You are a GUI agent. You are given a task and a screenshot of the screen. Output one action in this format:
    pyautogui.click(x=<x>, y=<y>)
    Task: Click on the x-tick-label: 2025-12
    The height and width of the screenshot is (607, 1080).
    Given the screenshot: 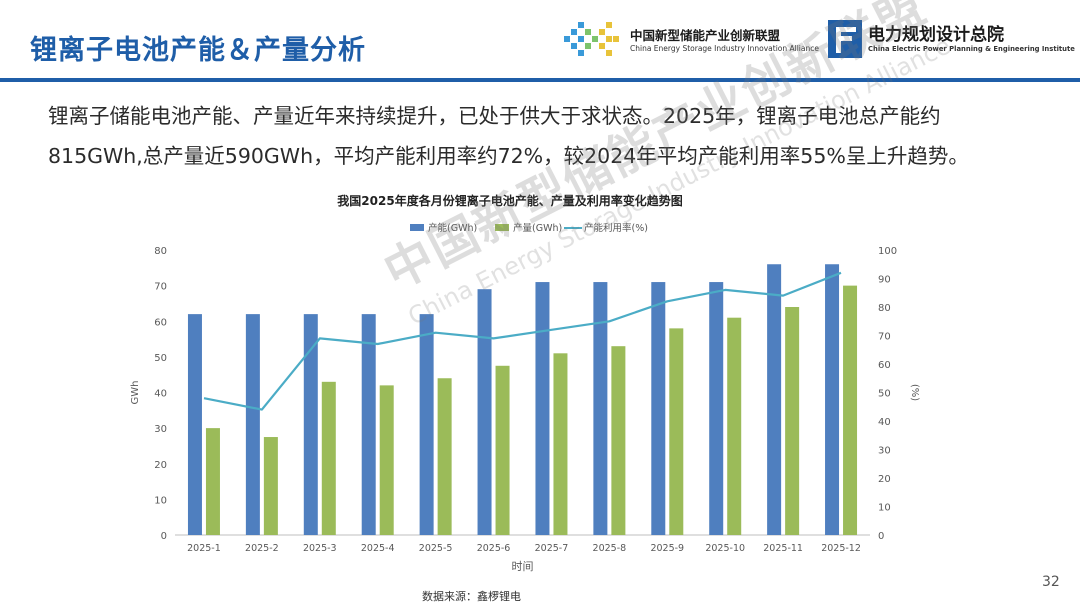 What is the action you would take?
    pyautogui.click(x=841, y=548)
    